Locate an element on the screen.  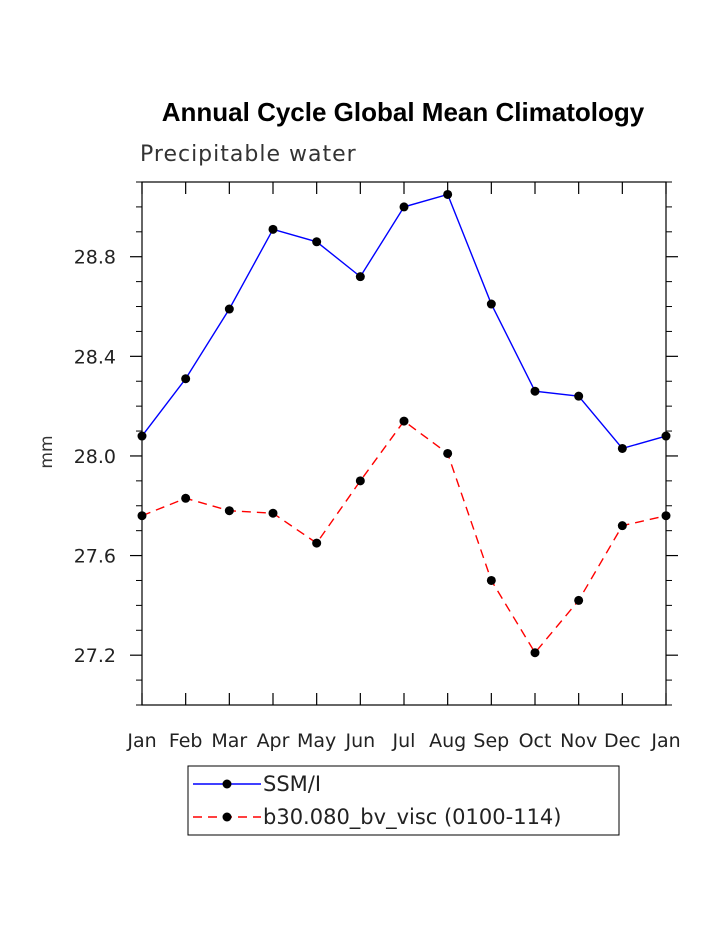
legend-marker-ssmi is located at coordinates (227, 784).